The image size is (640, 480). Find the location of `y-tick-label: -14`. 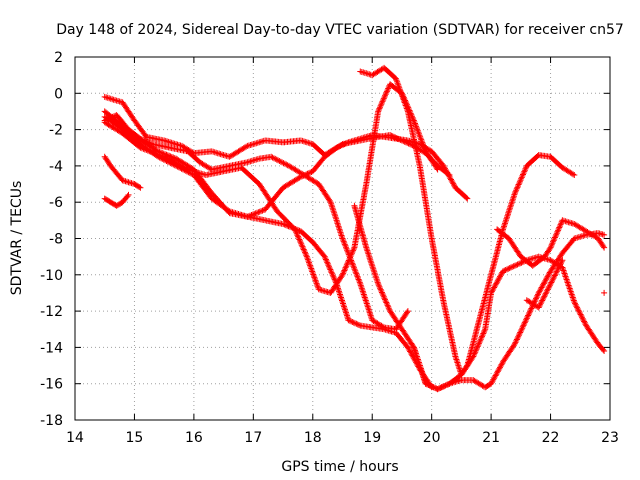

y-tick-label: -14 is located at coordinates (51, 348).